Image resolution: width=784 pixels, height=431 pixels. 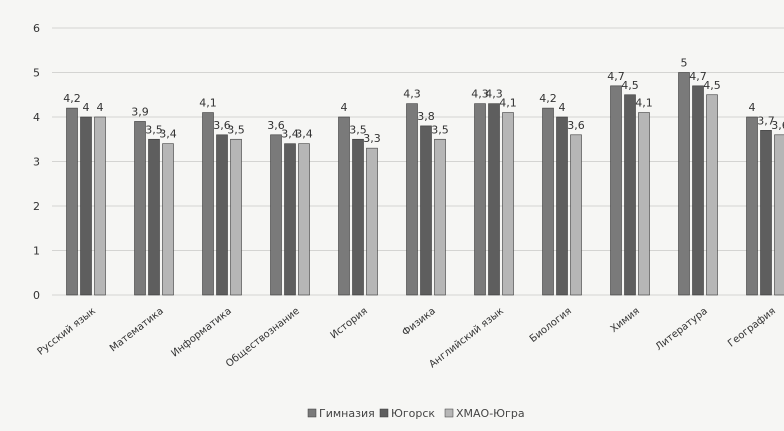 I want to click on category-label: Математика, so click(x=137, y=330).